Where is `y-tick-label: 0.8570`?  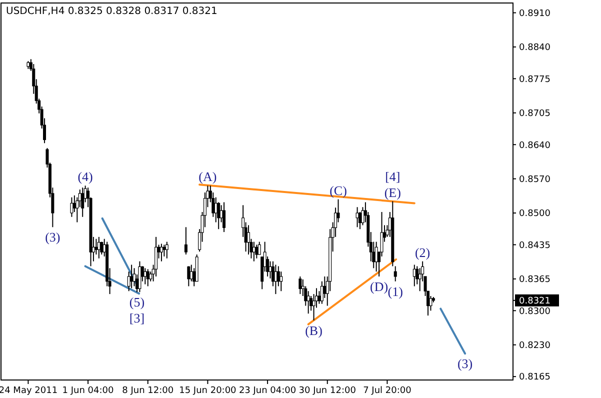
y-tick-label: 0.8570 is located at coordinates (535, 179).